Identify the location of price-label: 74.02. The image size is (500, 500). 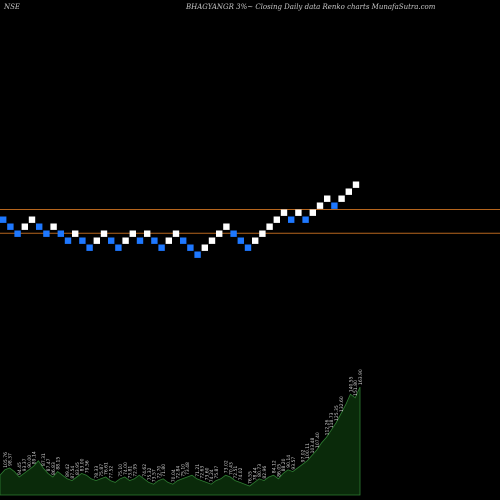
(241, 473).